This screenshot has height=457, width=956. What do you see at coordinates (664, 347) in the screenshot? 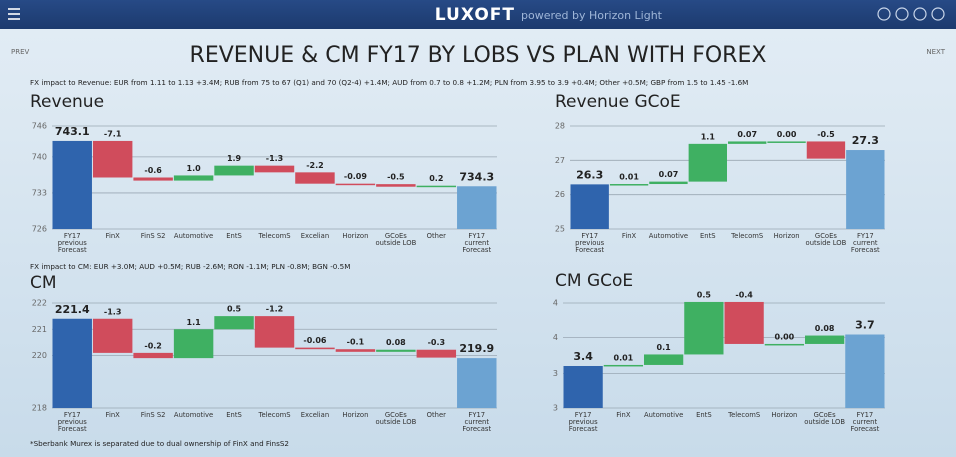
I see `value-label: 0.1` at bounding box center [664, 347].